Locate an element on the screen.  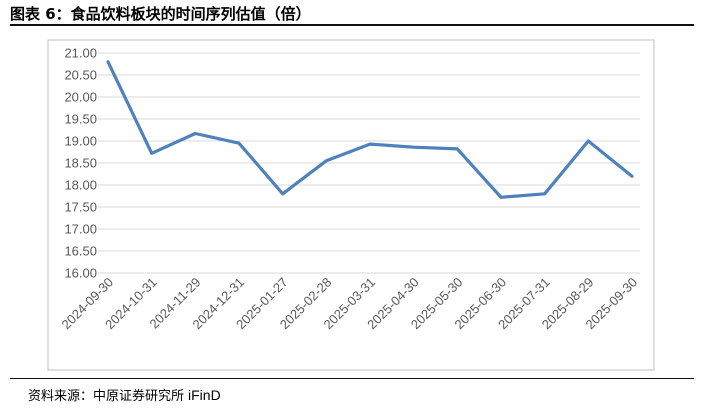
y-tick-label: 18.50 is located at coordinates (80, 163).